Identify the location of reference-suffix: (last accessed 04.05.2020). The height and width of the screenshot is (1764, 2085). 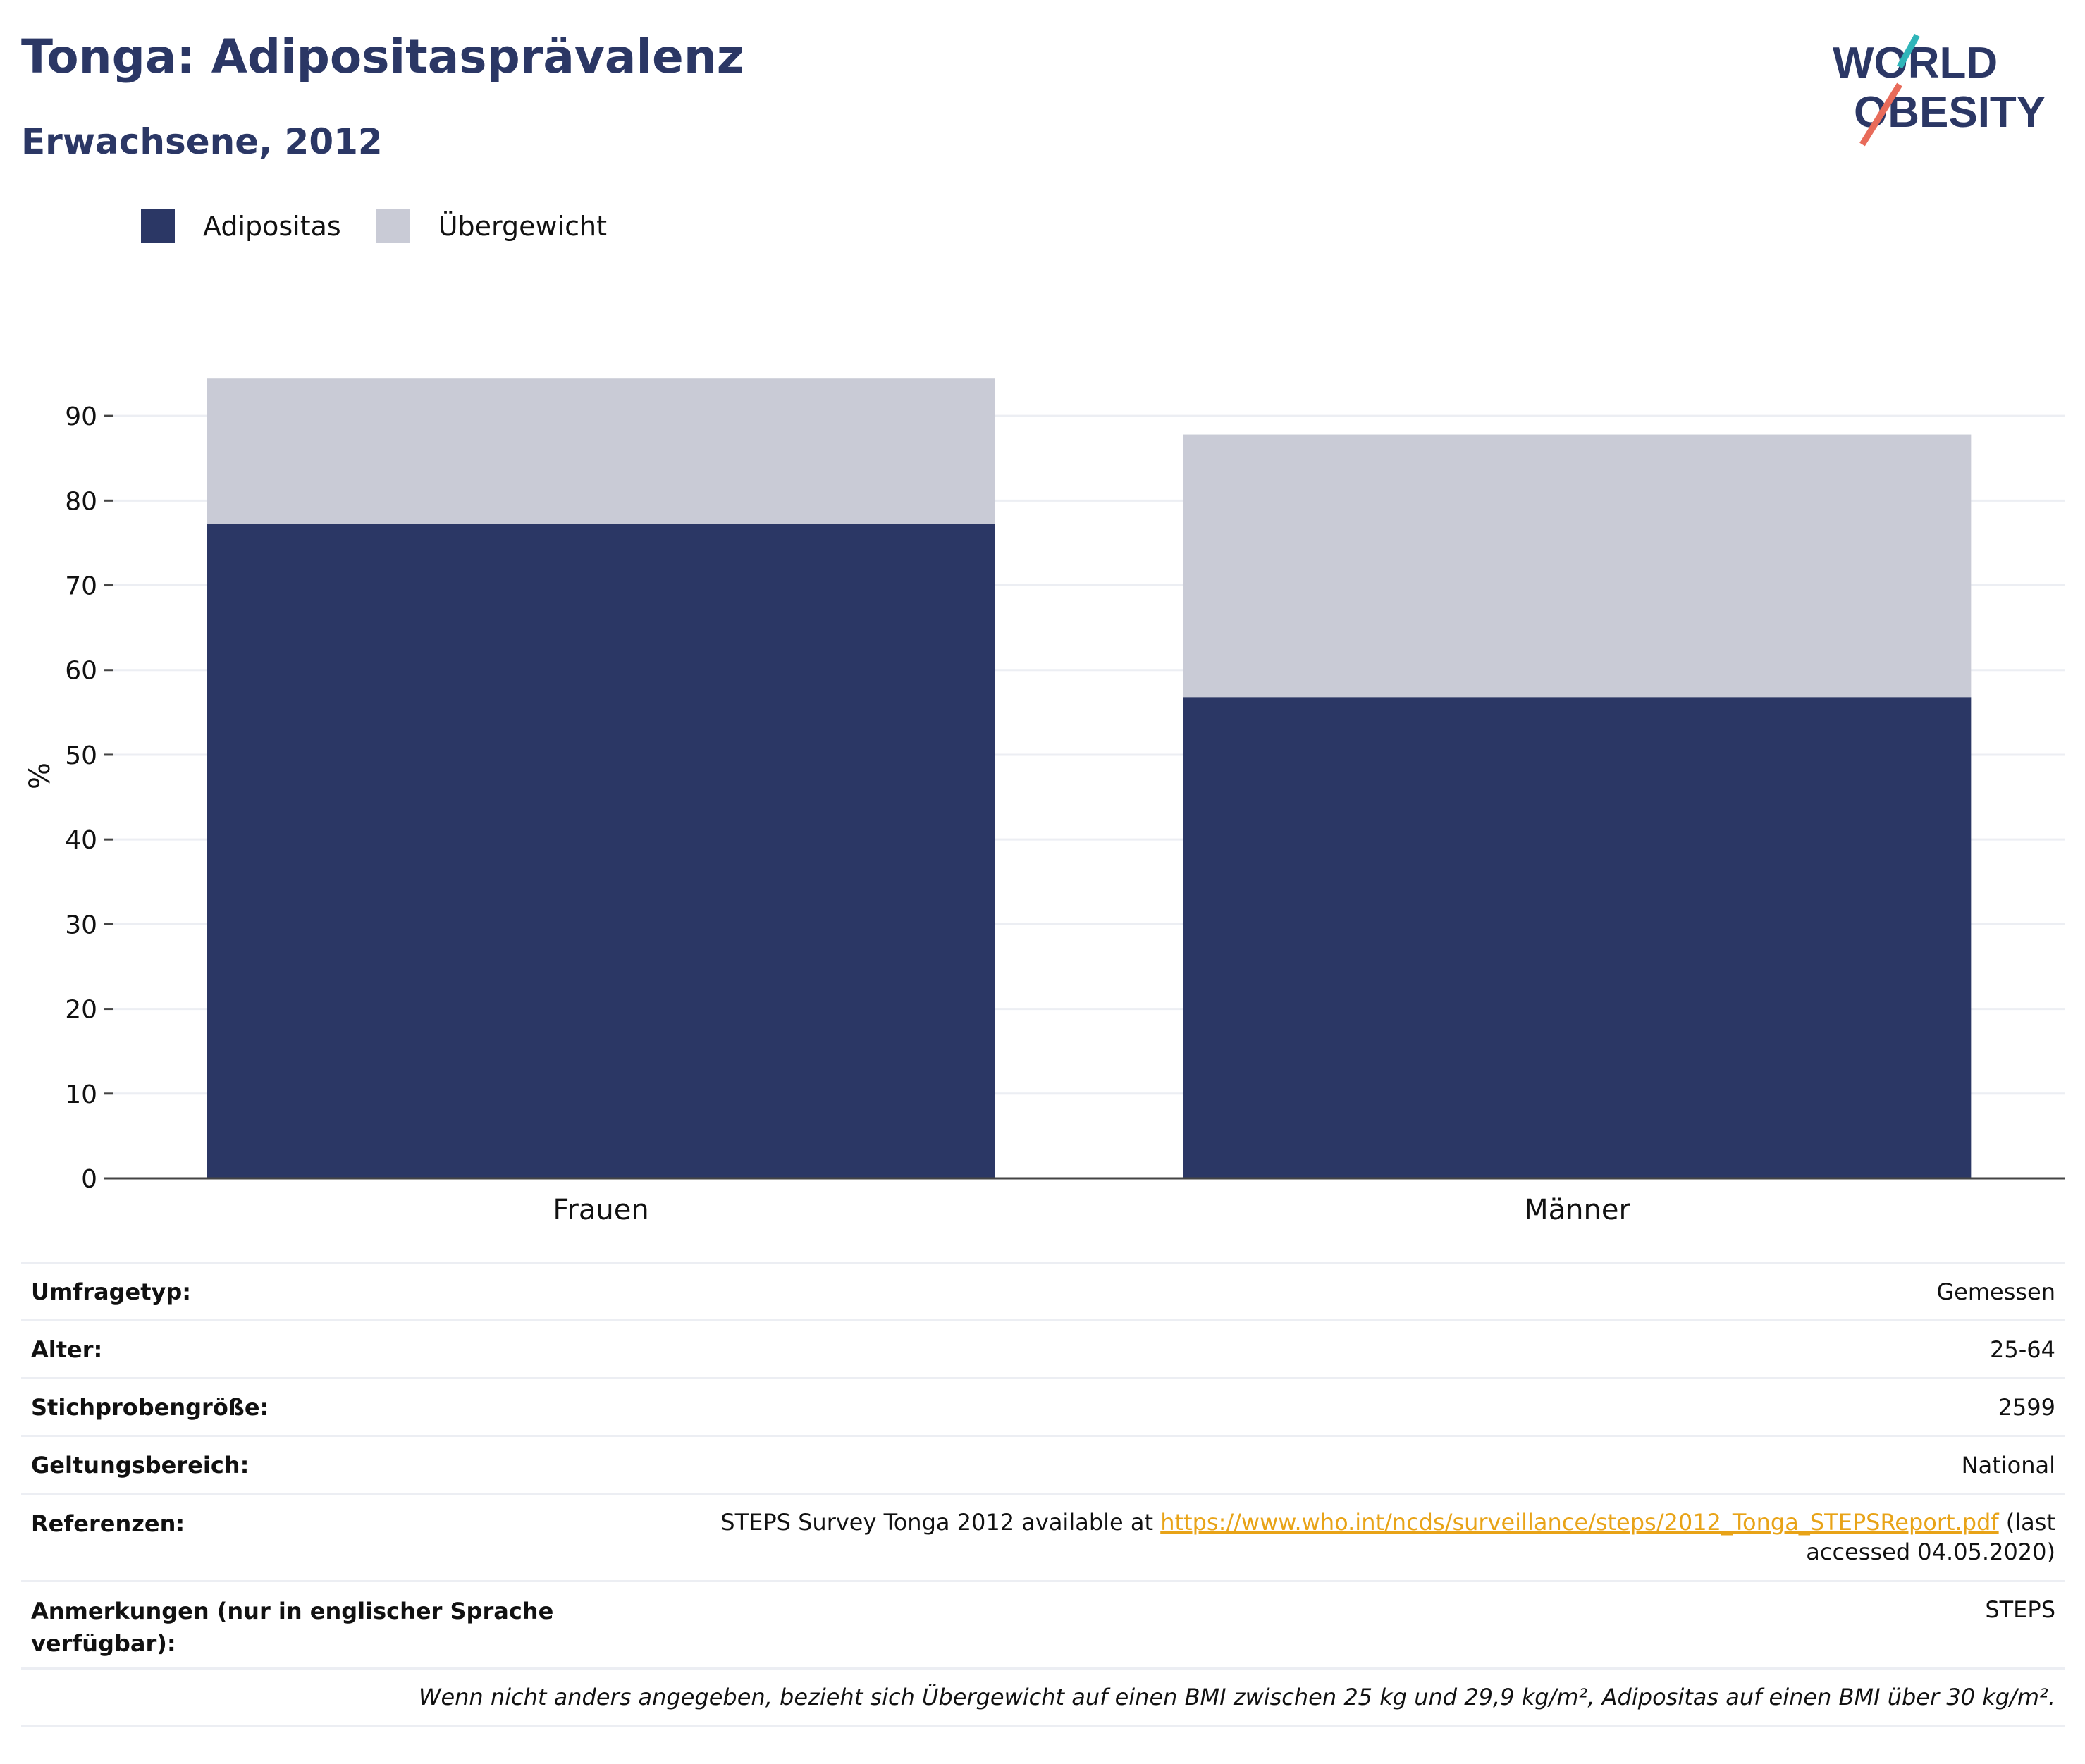
(1930, 1537).